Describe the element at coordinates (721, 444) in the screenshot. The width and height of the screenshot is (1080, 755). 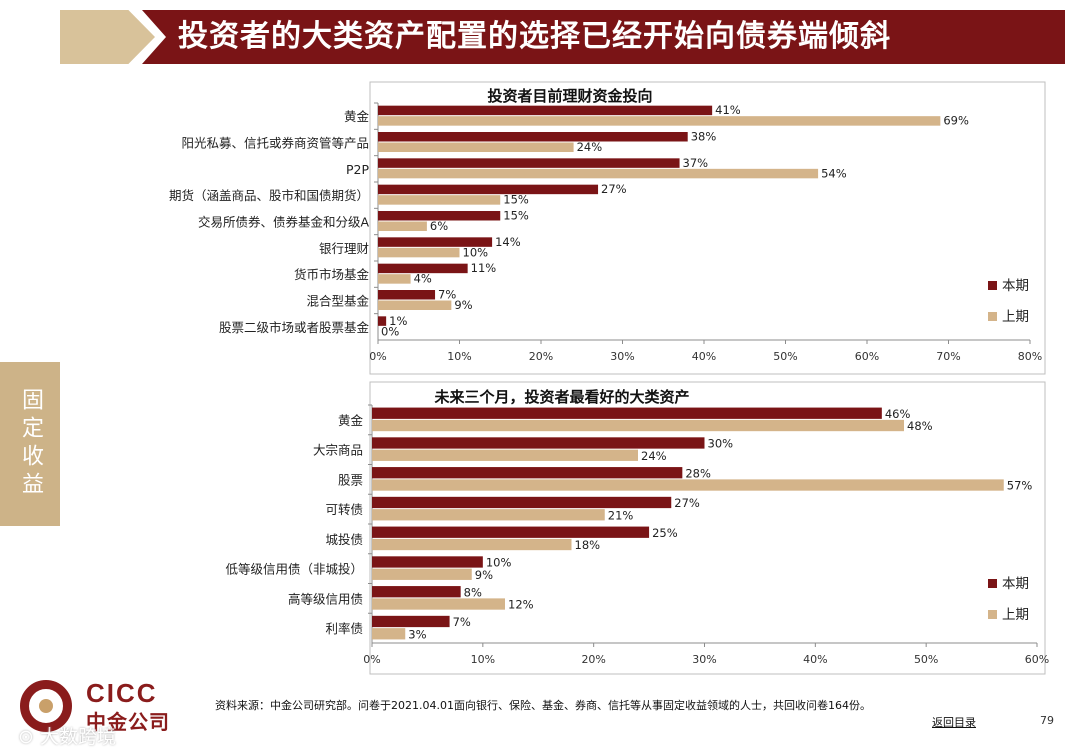
I see `data-label-current: 30%` at that location.